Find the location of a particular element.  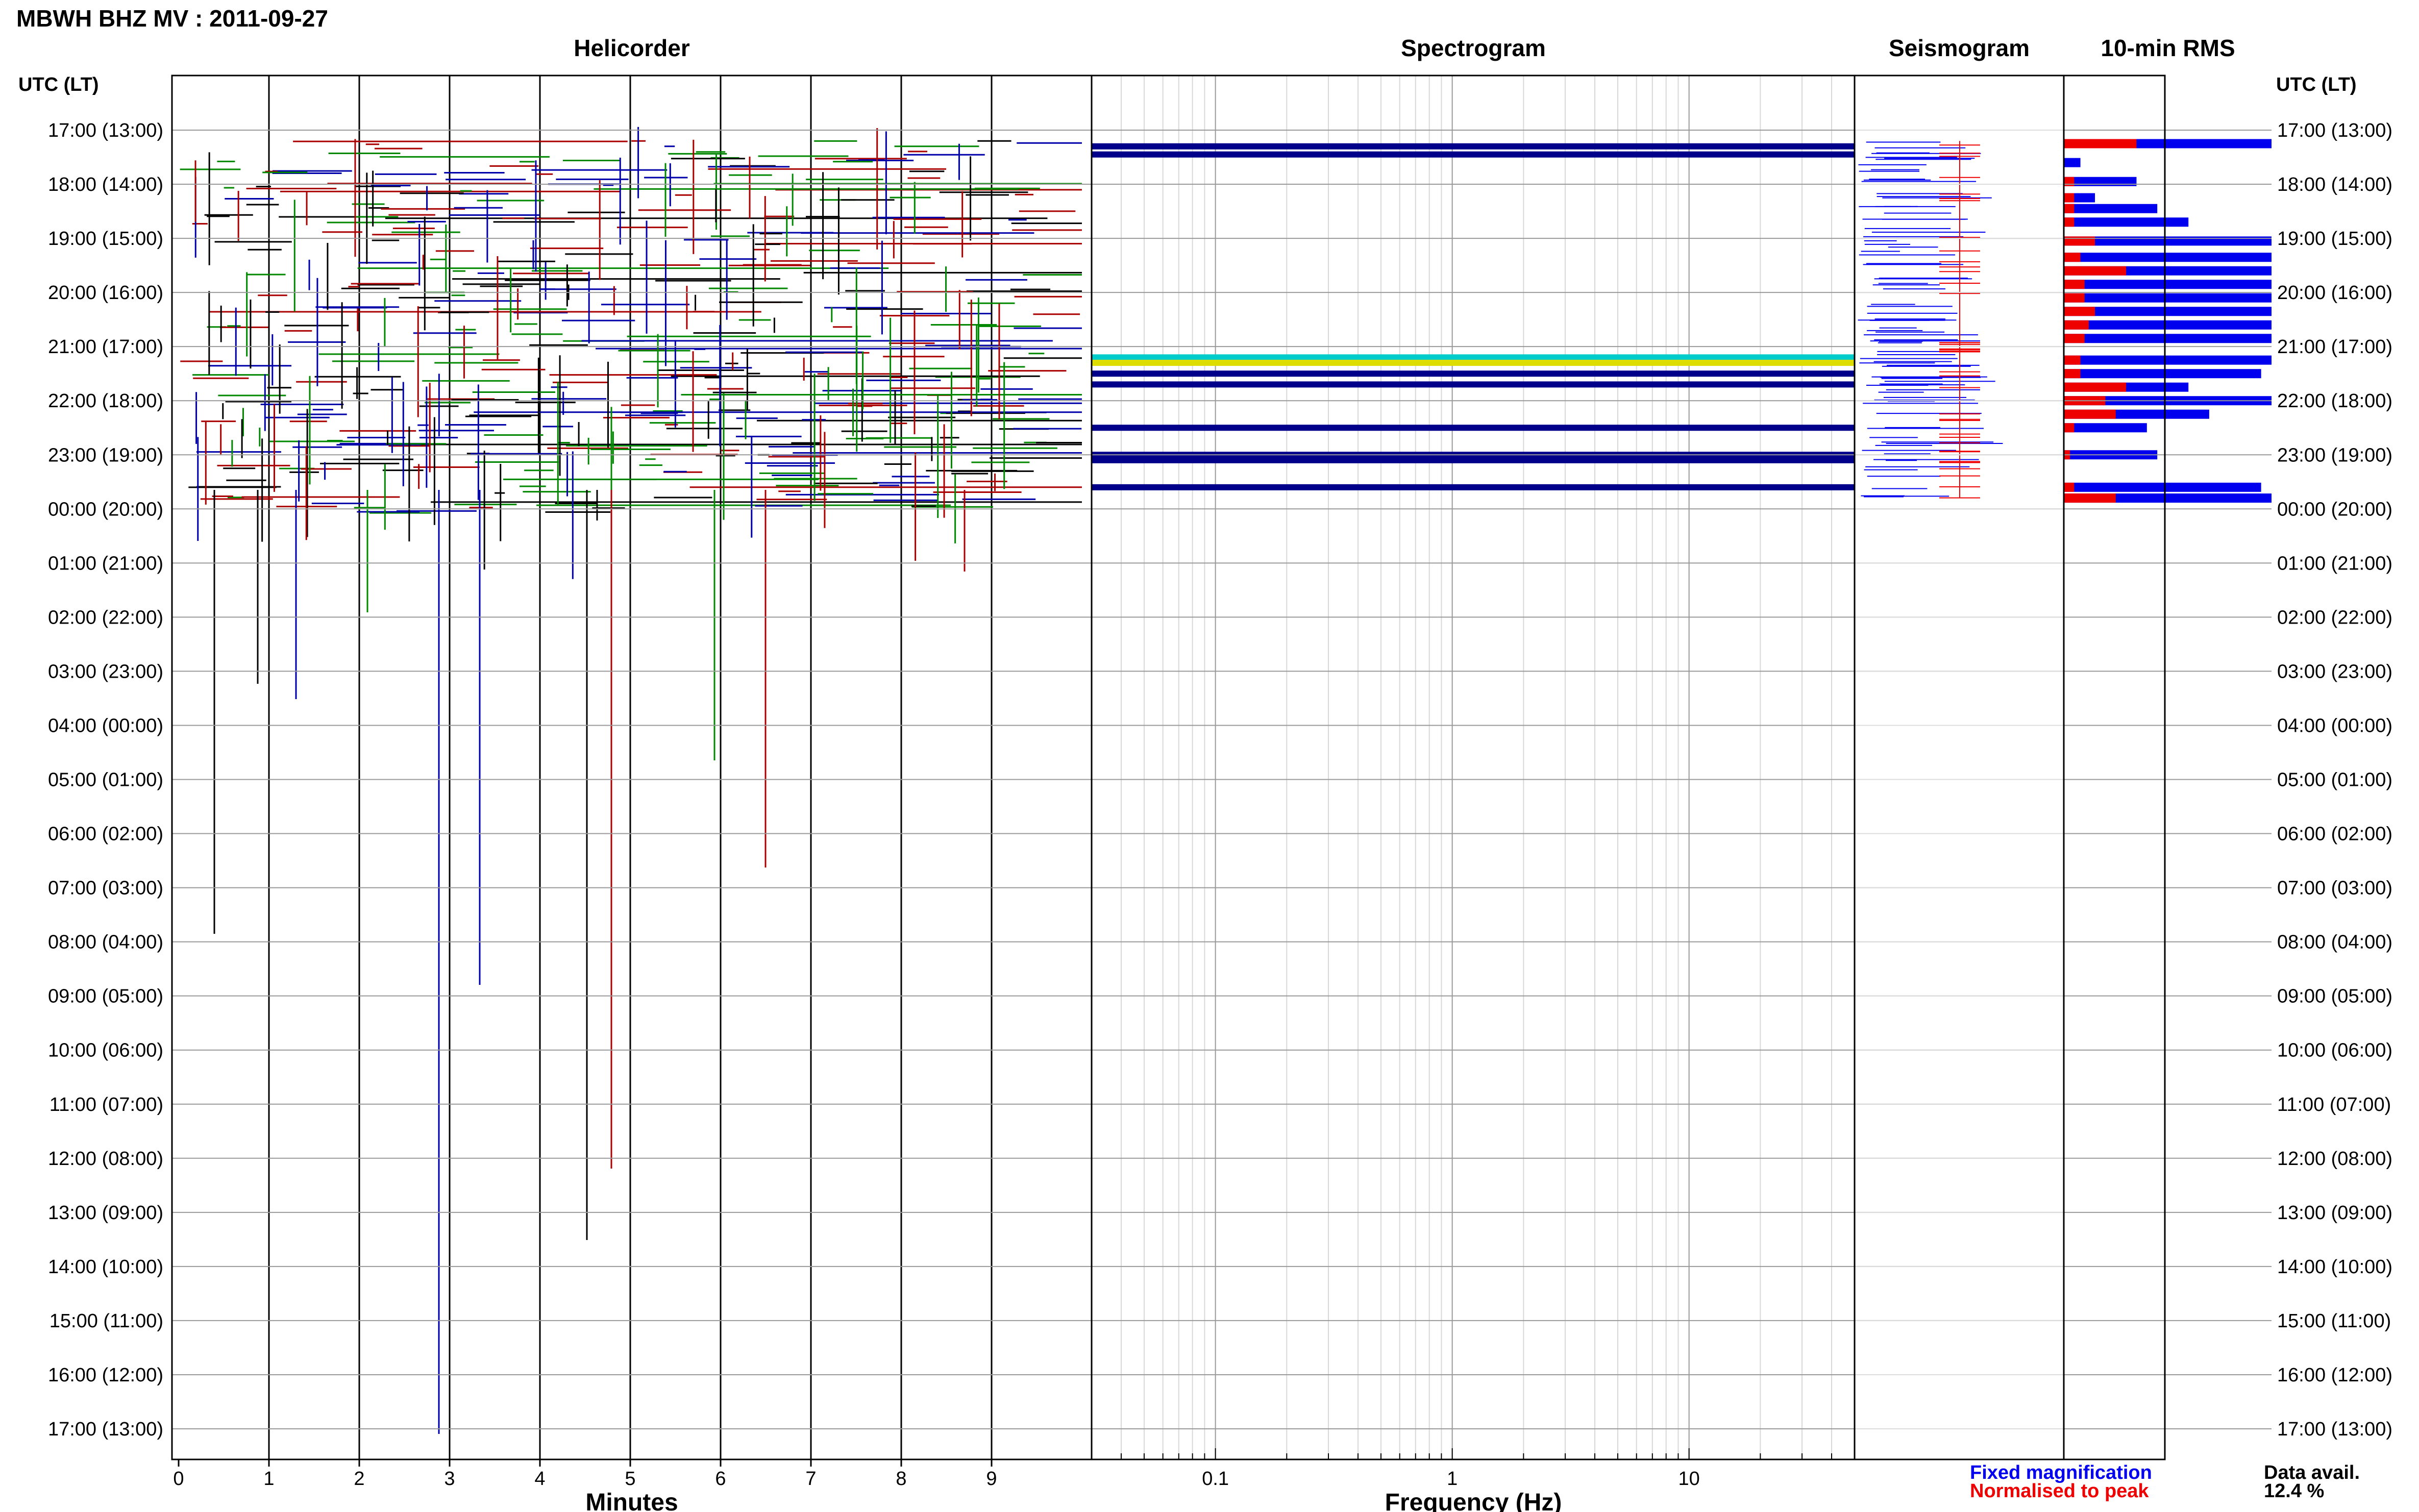

time-tick-left: 18:00 (14:00) is located at coordinates (105, 184).